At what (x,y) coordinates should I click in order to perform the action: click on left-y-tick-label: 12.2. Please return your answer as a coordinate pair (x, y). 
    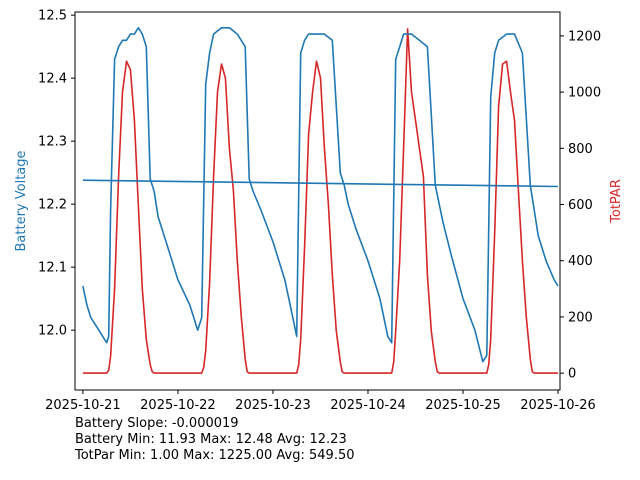
    Looking at the image, I should click on (52, 205).